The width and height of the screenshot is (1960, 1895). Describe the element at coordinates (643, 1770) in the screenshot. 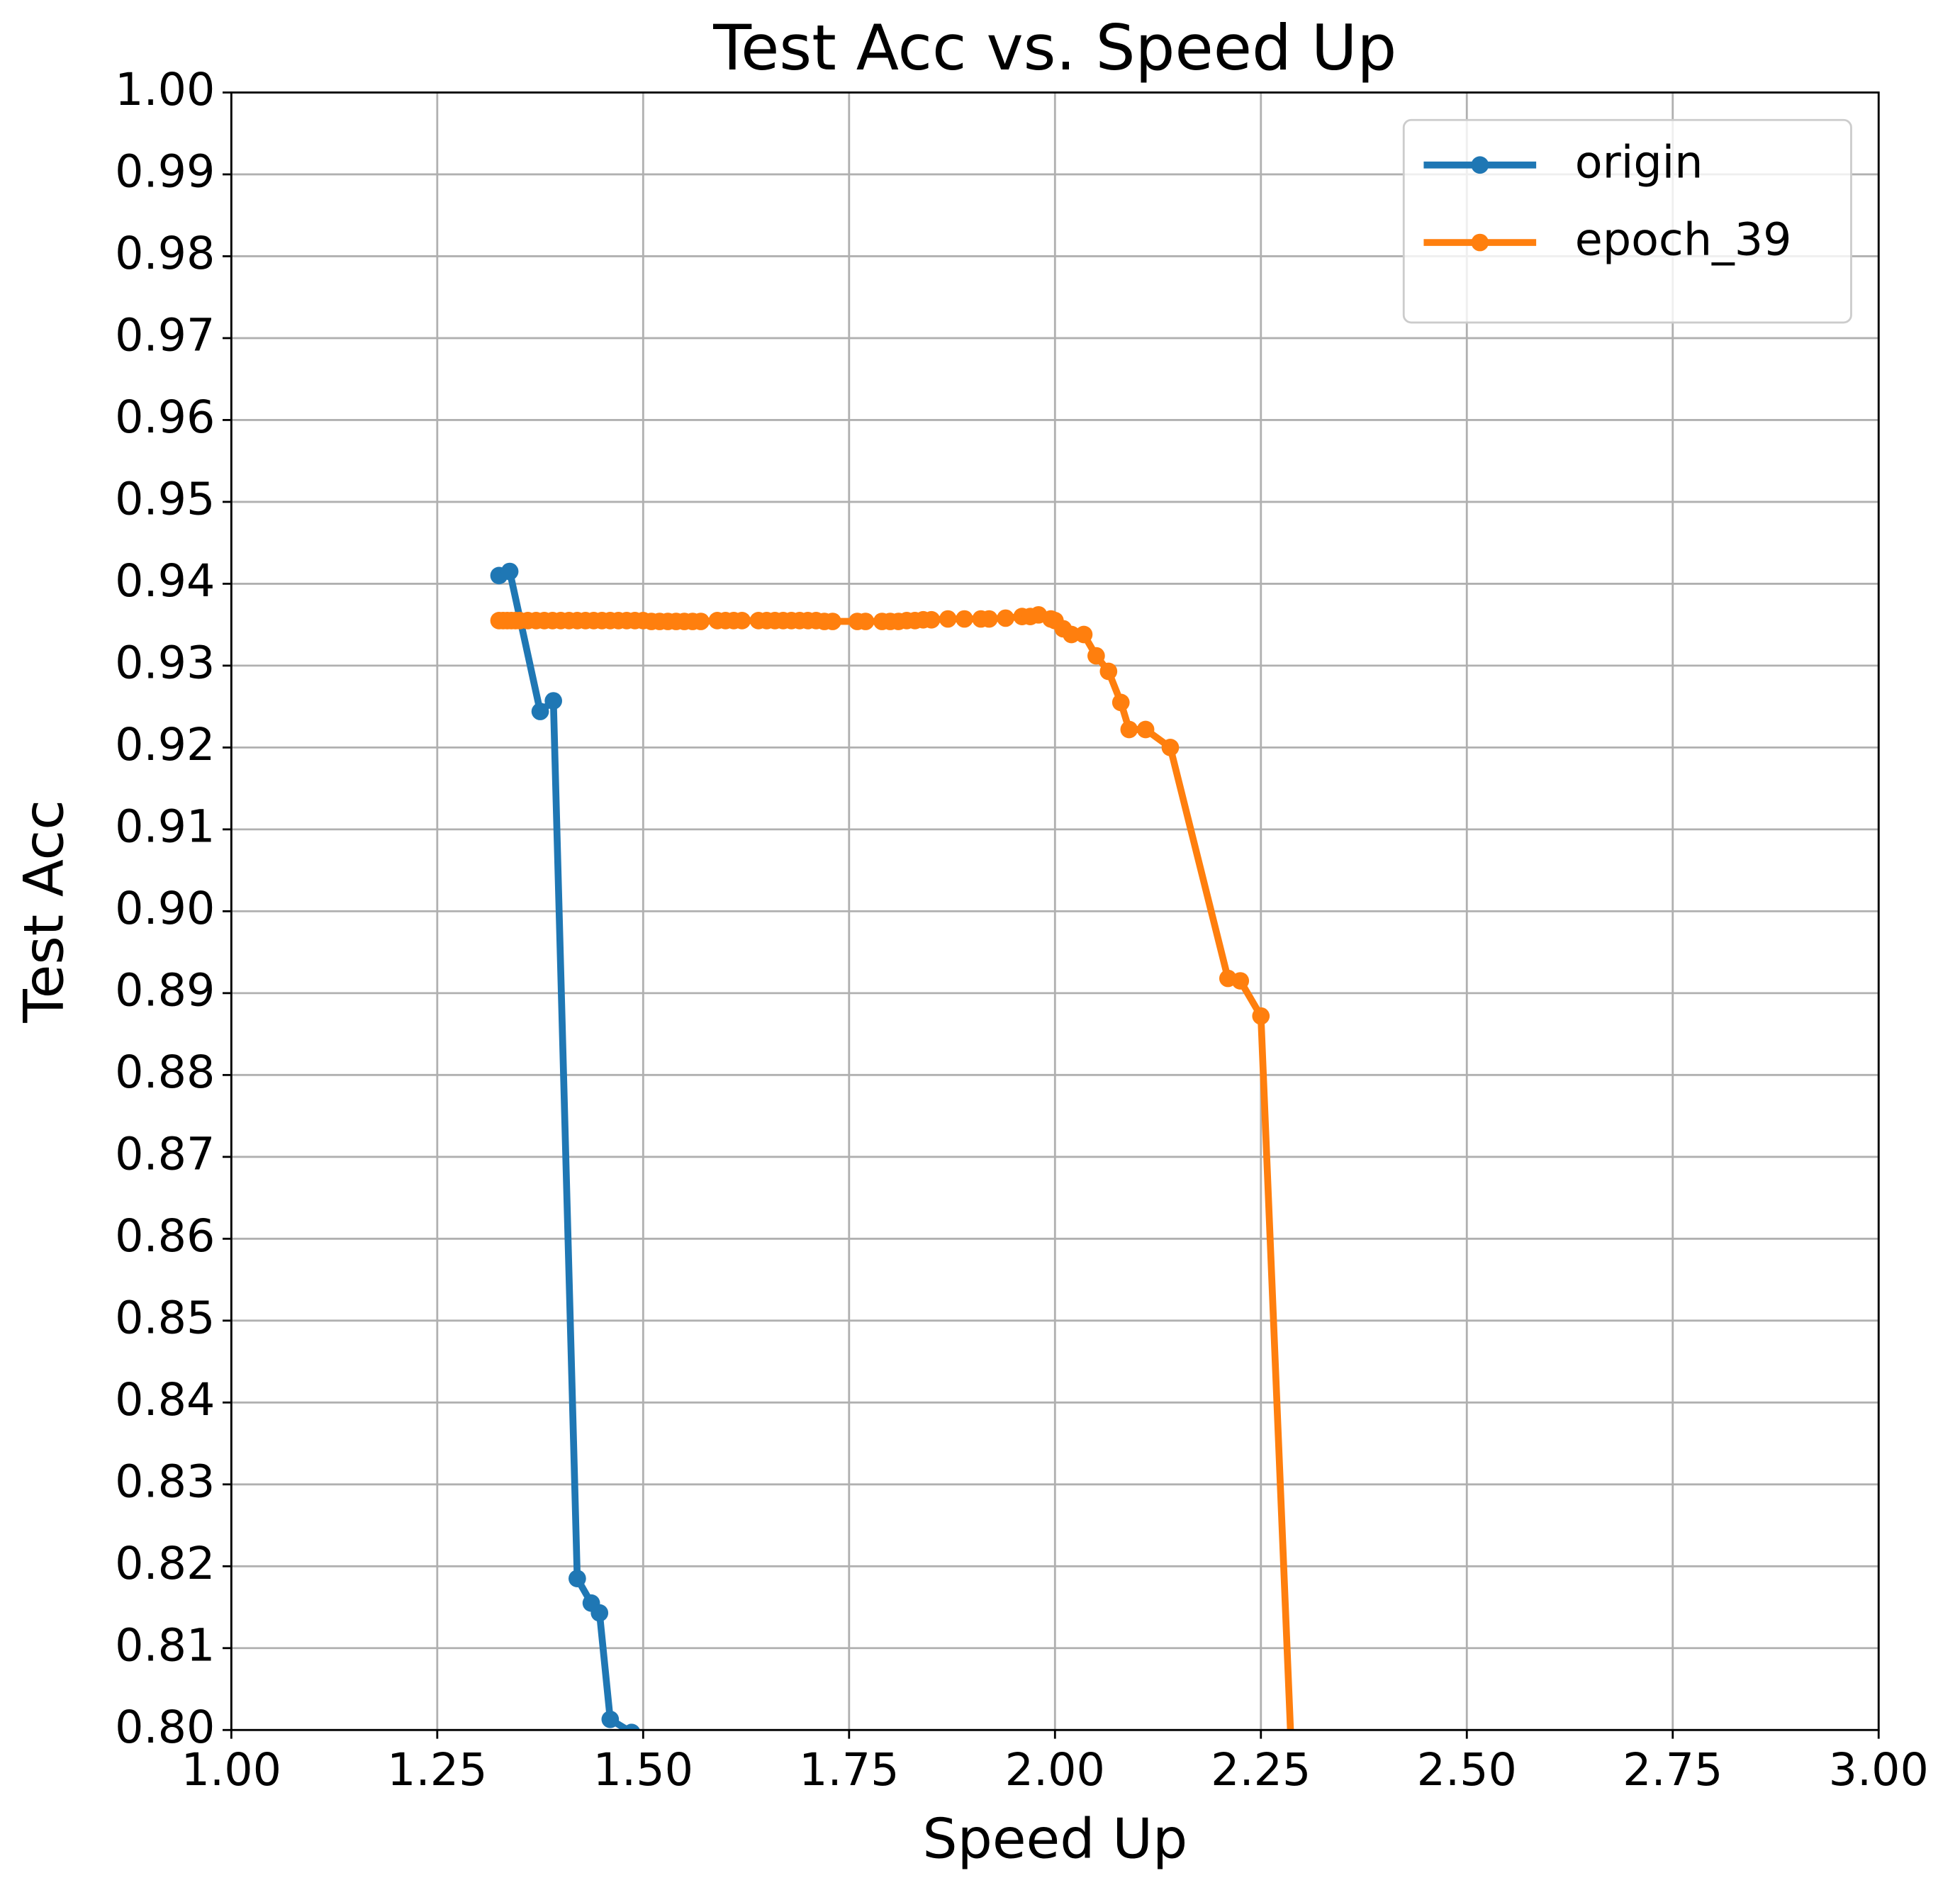

I see `x-tick-label: 1.50` at that location.